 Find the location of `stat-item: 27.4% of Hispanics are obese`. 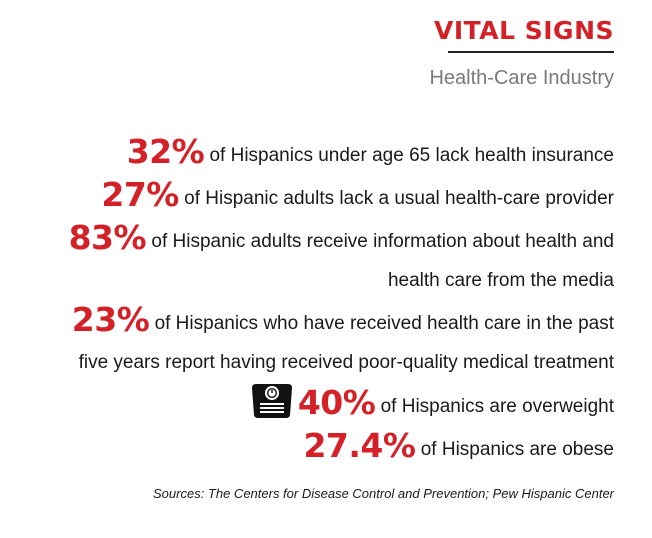

stat-item: 27.4% of Hispanics are obese is located at coordinates (314, 447).